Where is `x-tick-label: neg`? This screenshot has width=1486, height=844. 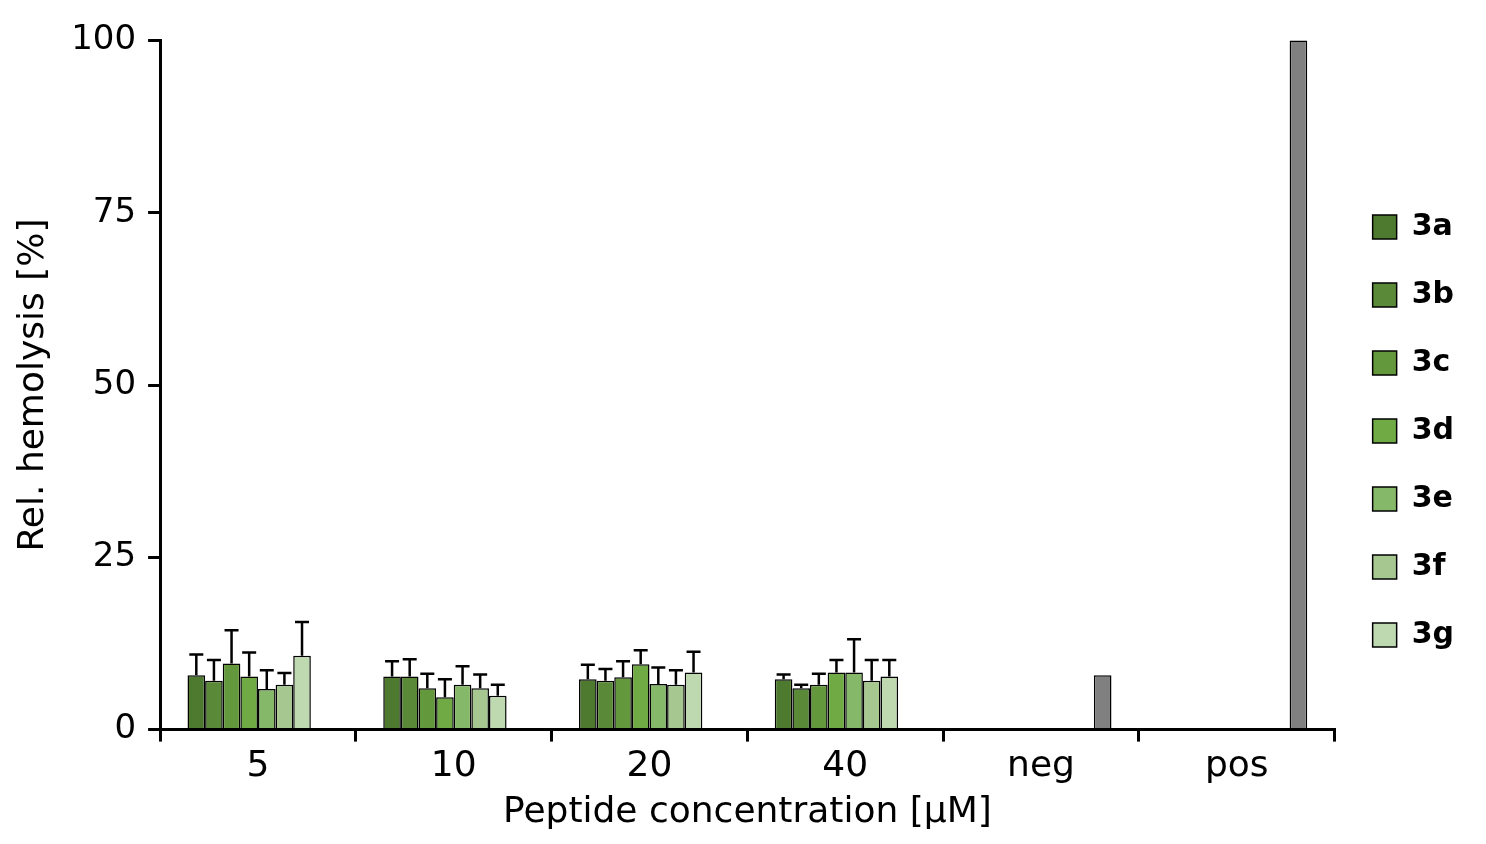 x-tick-label: neg is located at coordinates (1041, 763).